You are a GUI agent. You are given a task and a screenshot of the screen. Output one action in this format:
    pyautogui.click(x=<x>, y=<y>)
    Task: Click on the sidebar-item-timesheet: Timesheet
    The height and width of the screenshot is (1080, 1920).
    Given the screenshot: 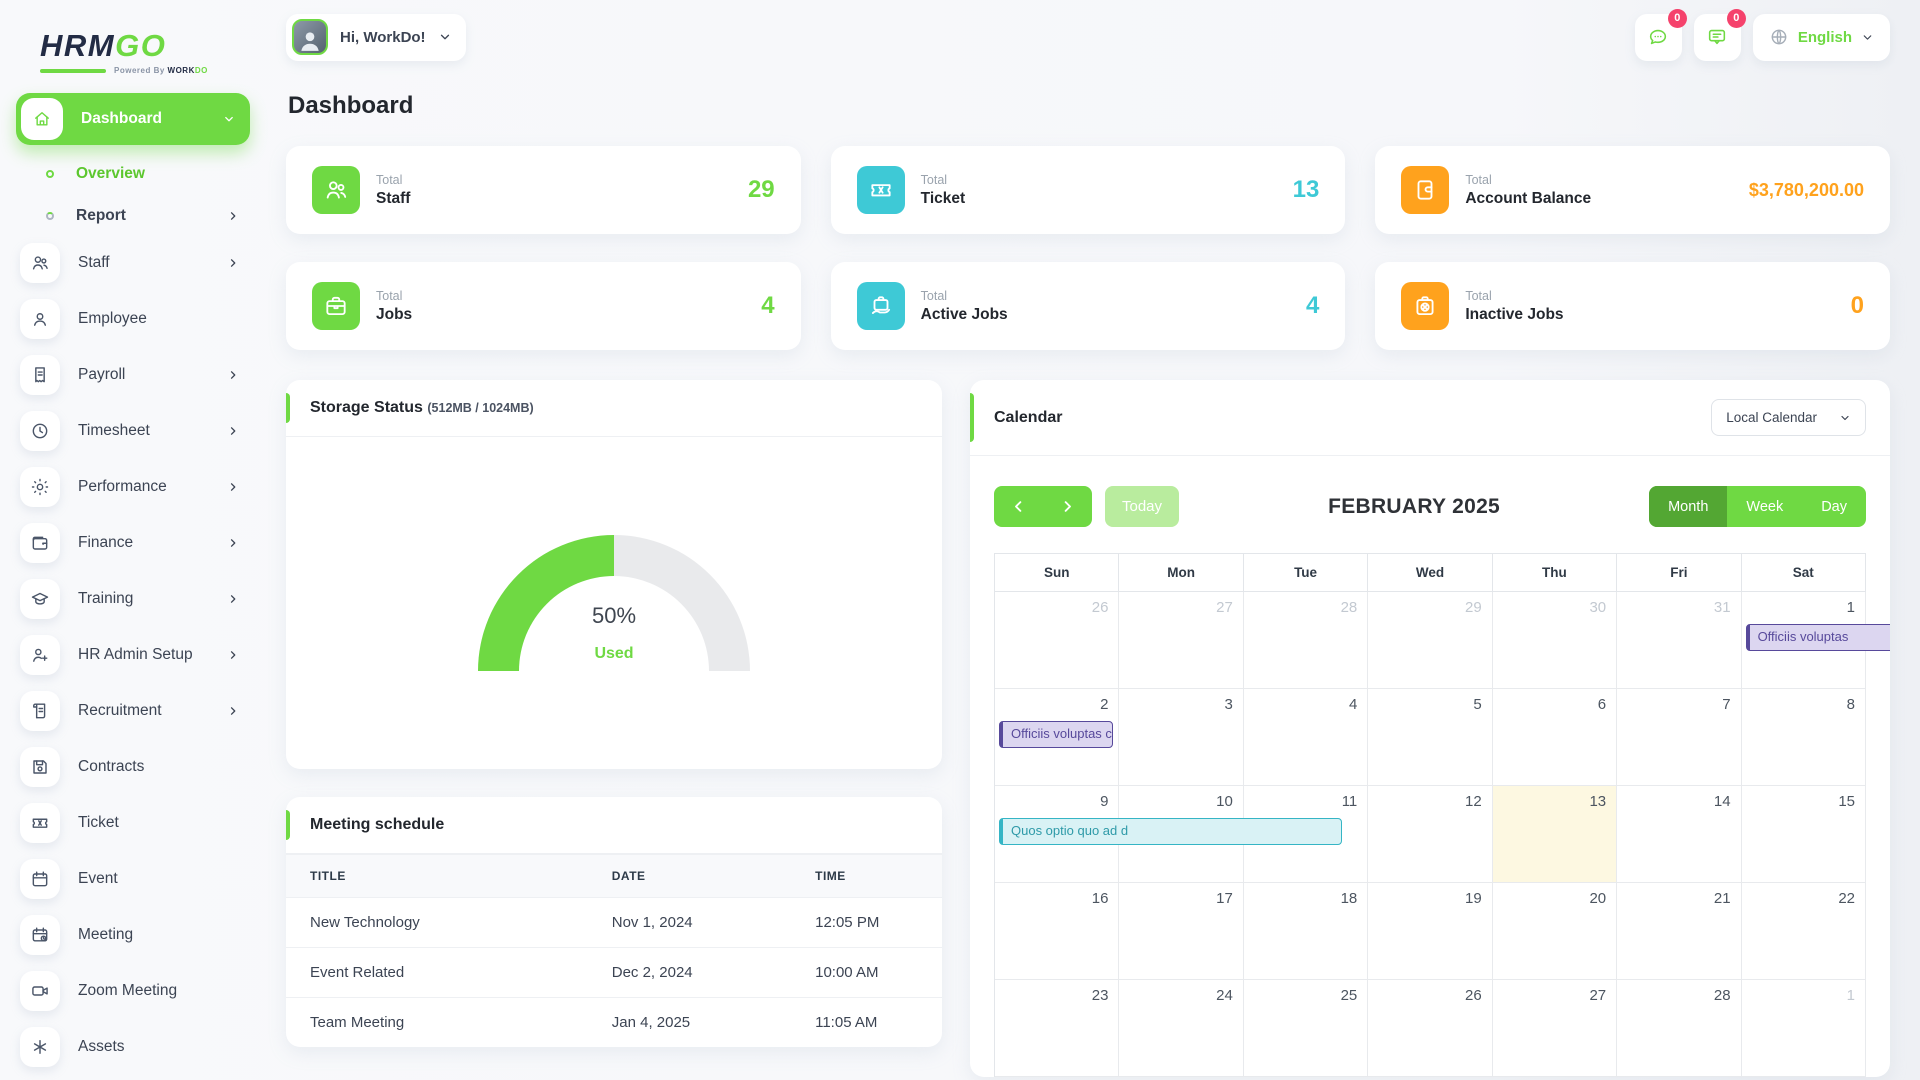 What is the action you would take?
    pyautogui.click(x=133, y=431)
    